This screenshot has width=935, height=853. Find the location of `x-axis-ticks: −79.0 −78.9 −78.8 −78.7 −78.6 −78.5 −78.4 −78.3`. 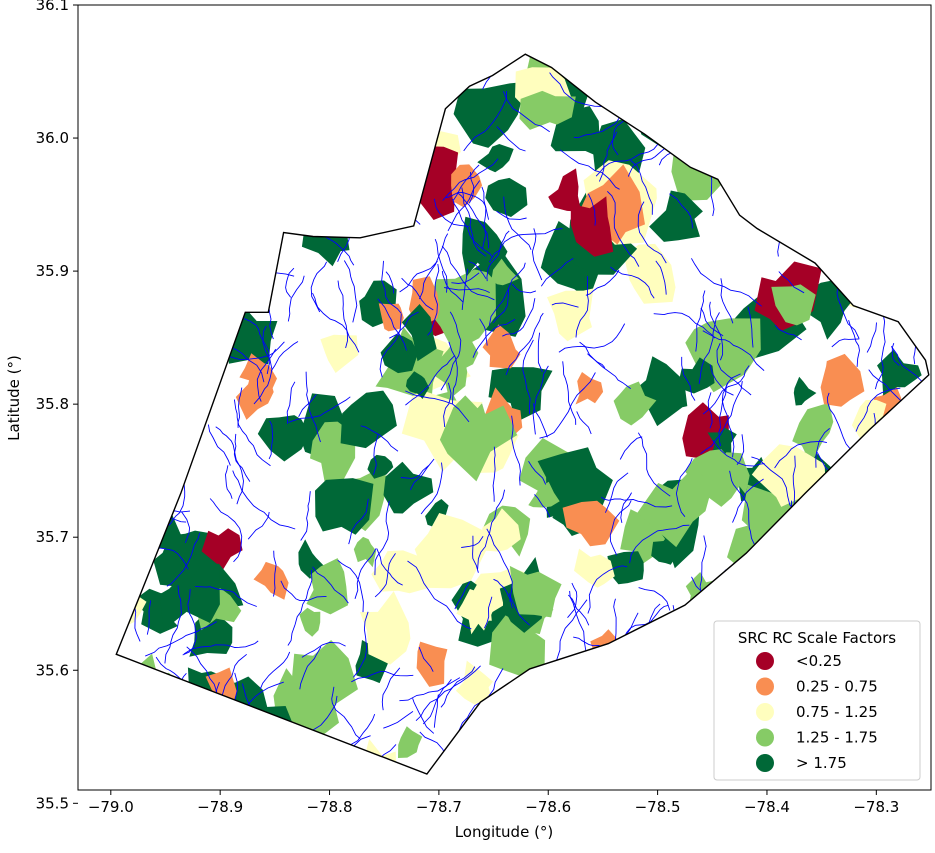

x-axis-ticks: −79.0 −78.9 −78.8 −78.7 −78.6 −78.5 −78.4 −78.3 is located at coordinates (493, 803).